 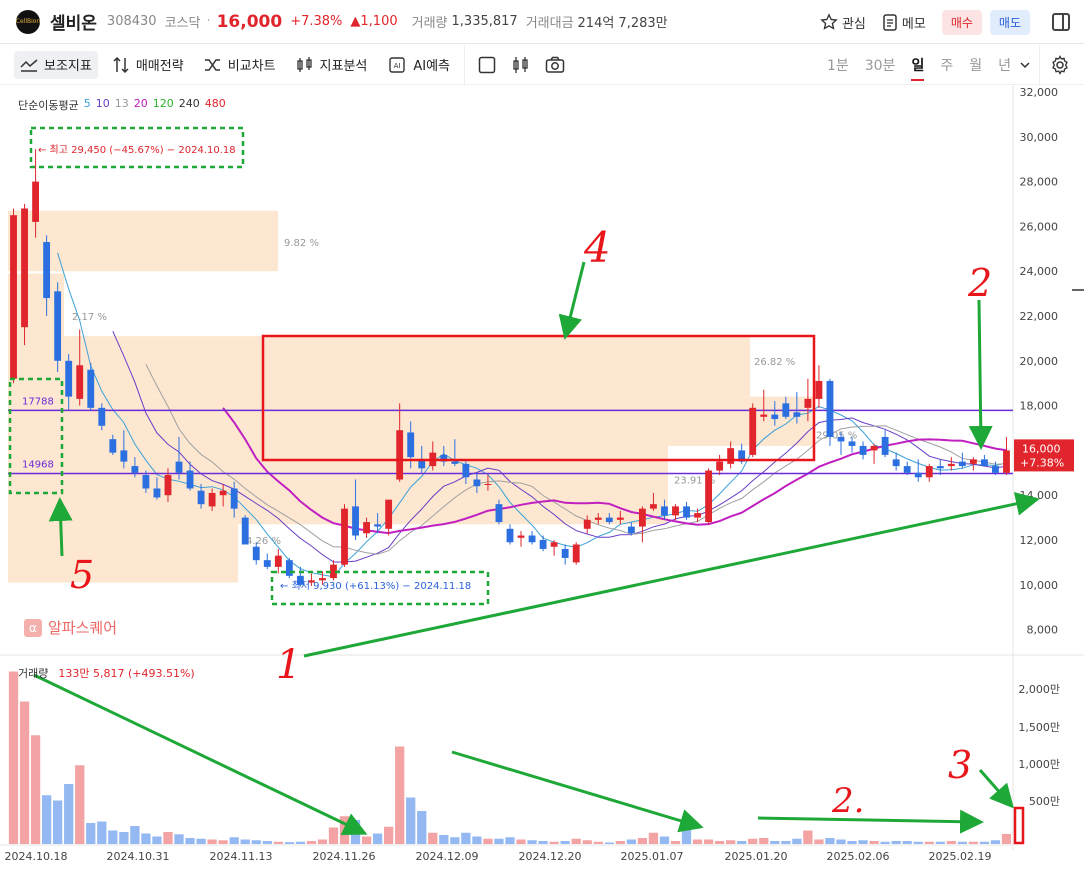 I want to click on analysis-button: 지표분석, so click(x=332, y=65).